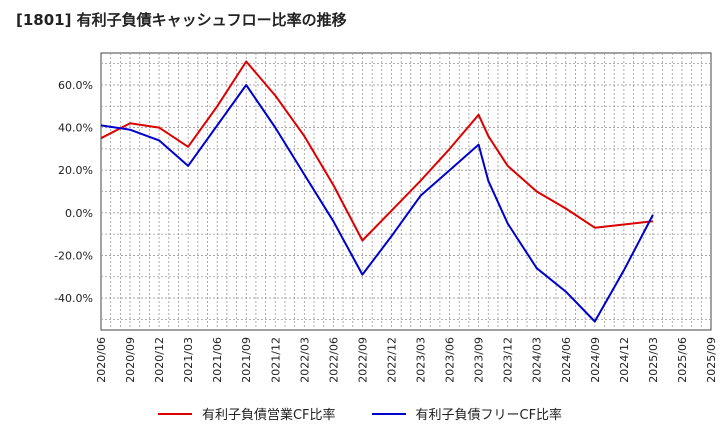  I want to click on x-tick-label: 2024/12, so click(624, 360).